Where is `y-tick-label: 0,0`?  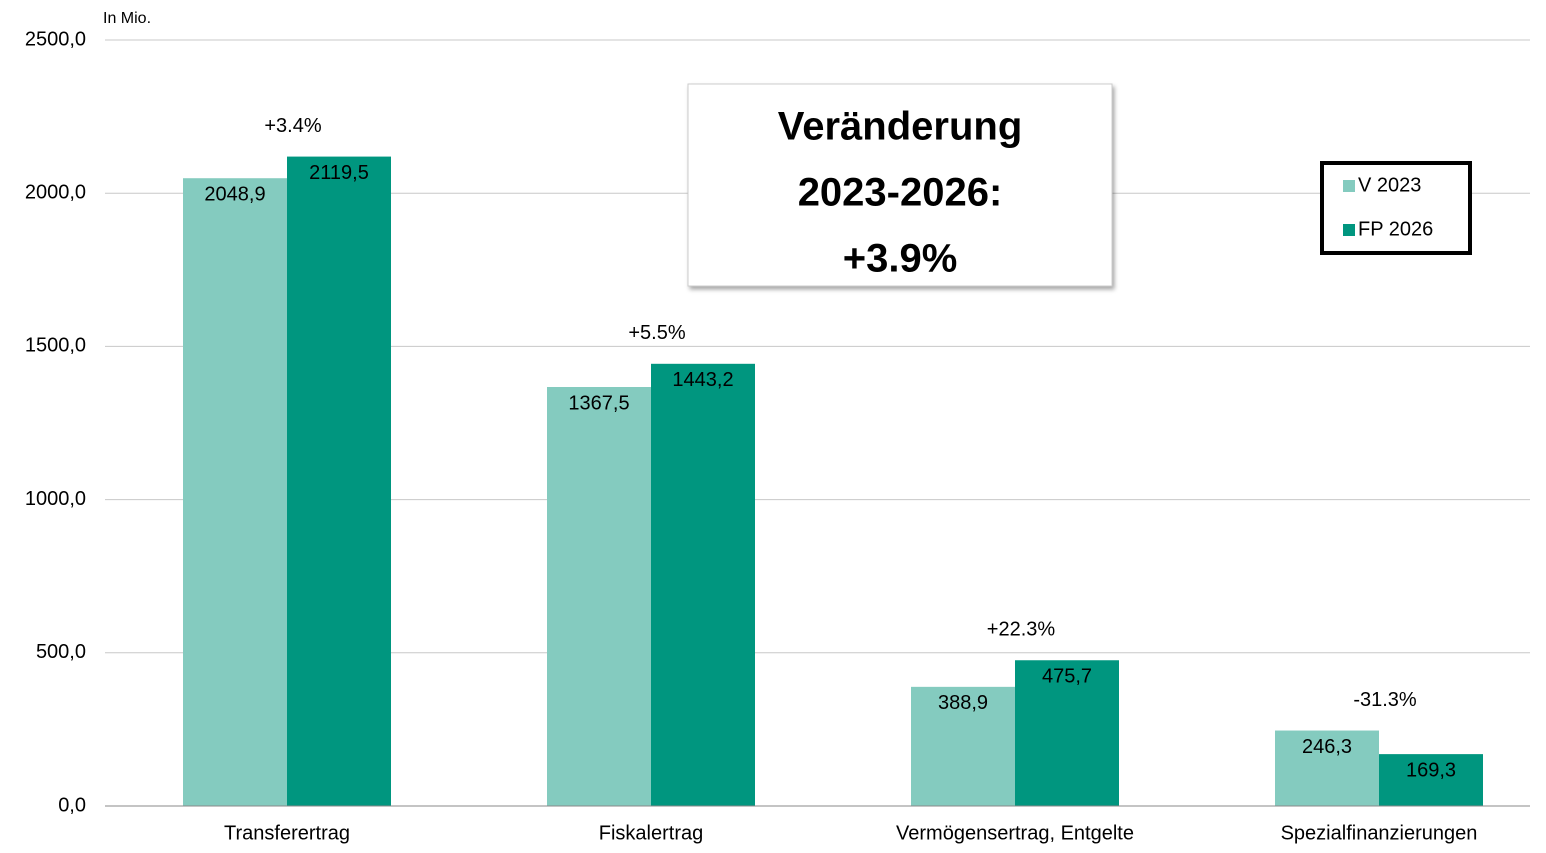 y-tick-label: 0,0 is located at coordinates (72, 805).